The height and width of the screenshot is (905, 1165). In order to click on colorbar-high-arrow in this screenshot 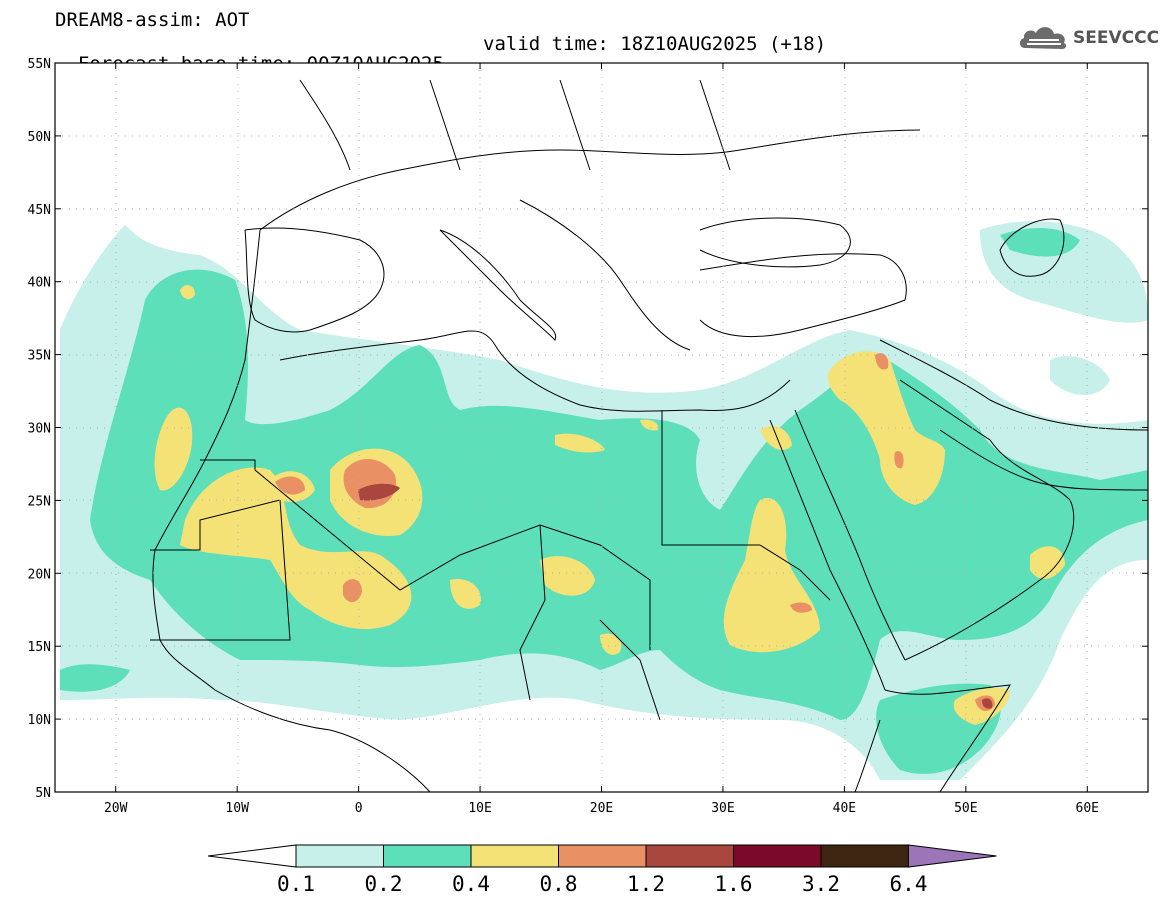, I will do `click(952, 856)`.